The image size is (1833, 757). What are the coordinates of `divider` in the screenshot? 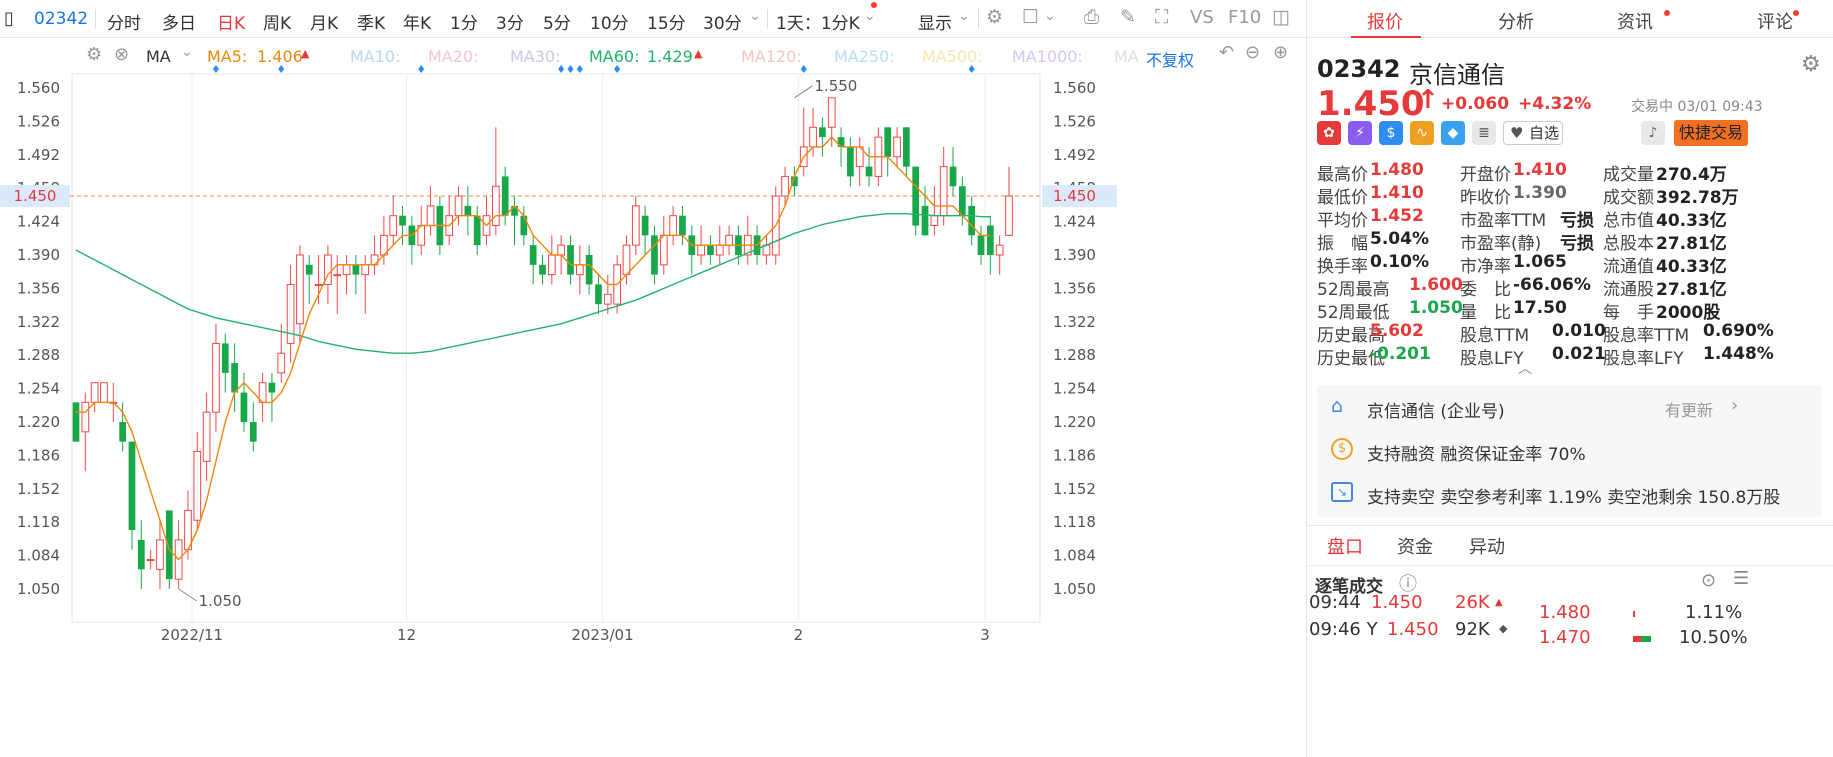 It's located at (1570, 525).